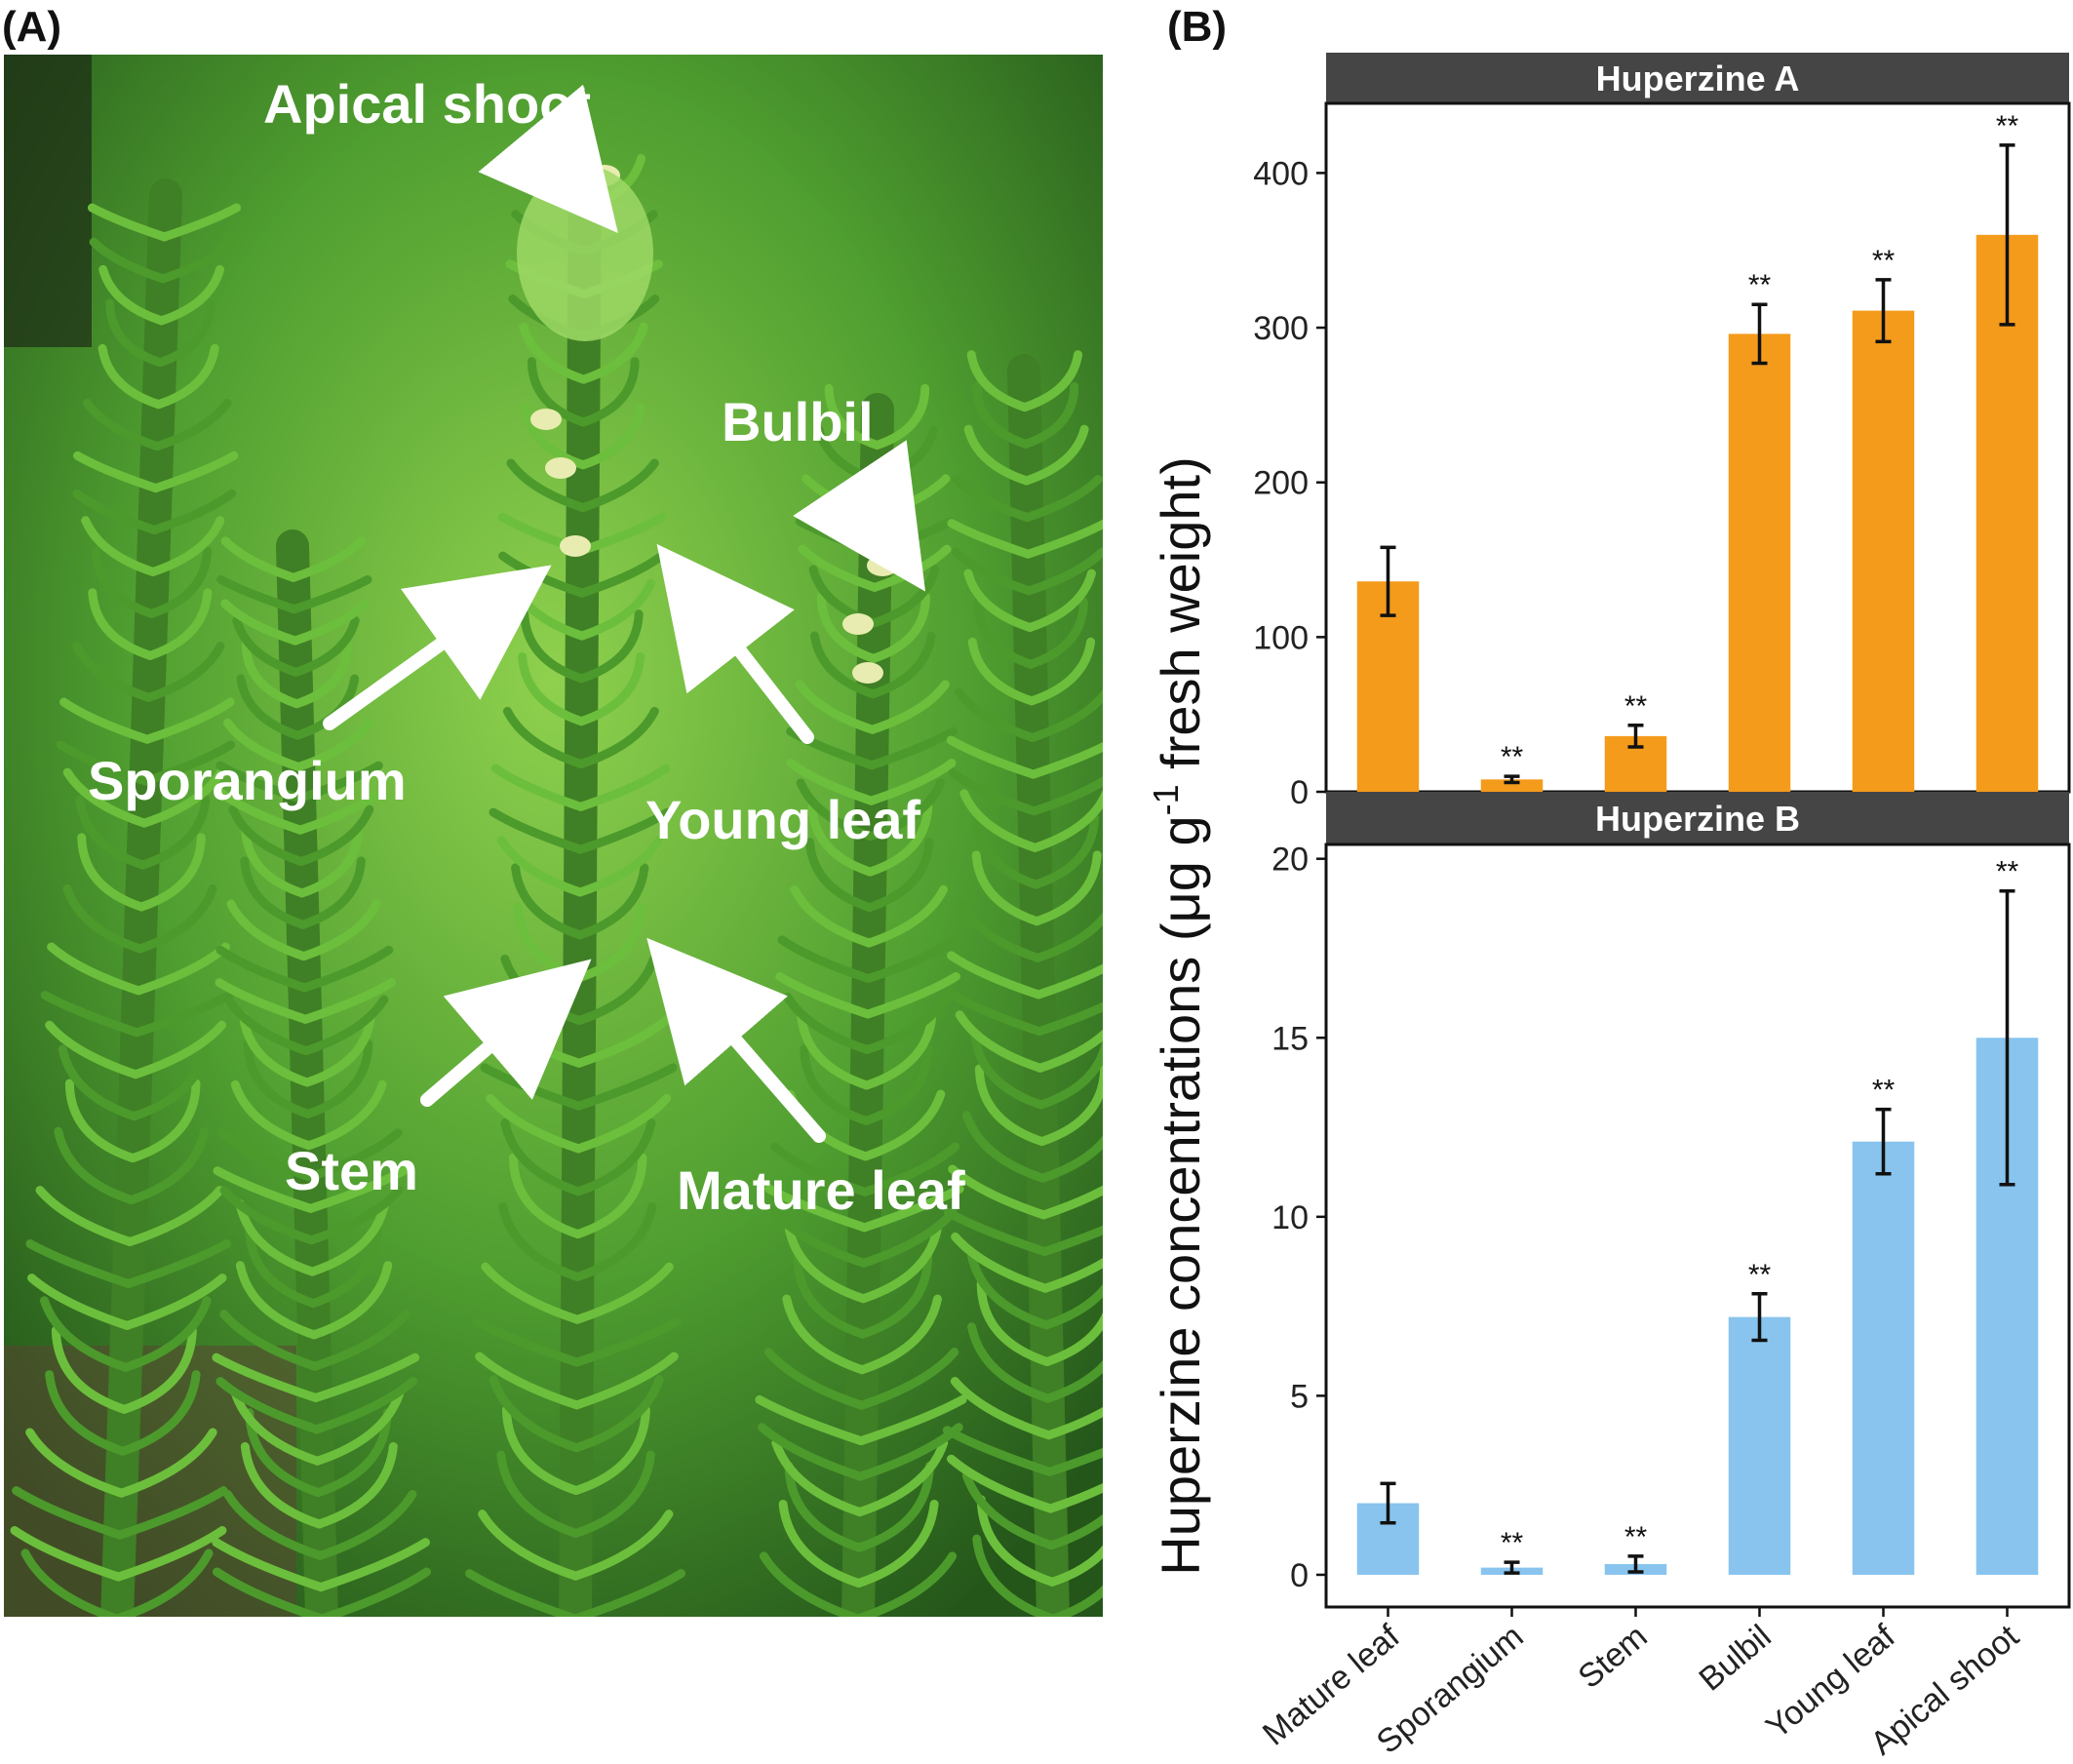 This screenshot has width=2073, height=1764. I want to click on y-tick-label: 5, so click(1299, 1396).